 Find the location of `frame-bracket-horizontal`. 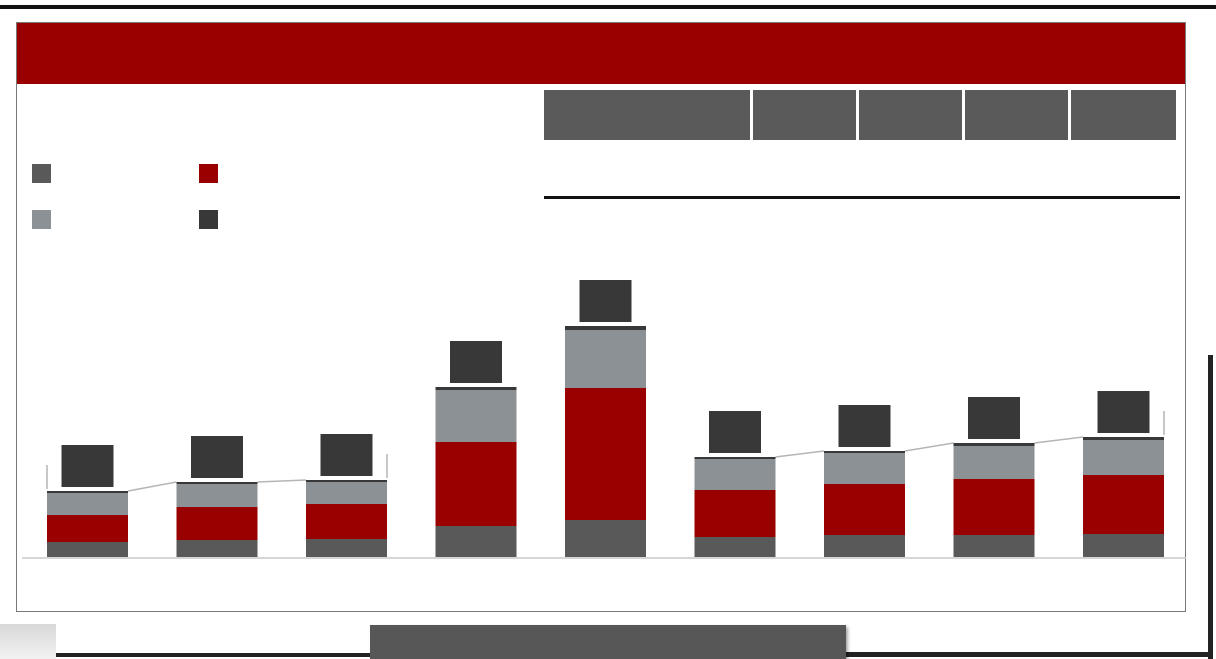

frame-bracket-horizontal is located at coordinates (1029, 654).